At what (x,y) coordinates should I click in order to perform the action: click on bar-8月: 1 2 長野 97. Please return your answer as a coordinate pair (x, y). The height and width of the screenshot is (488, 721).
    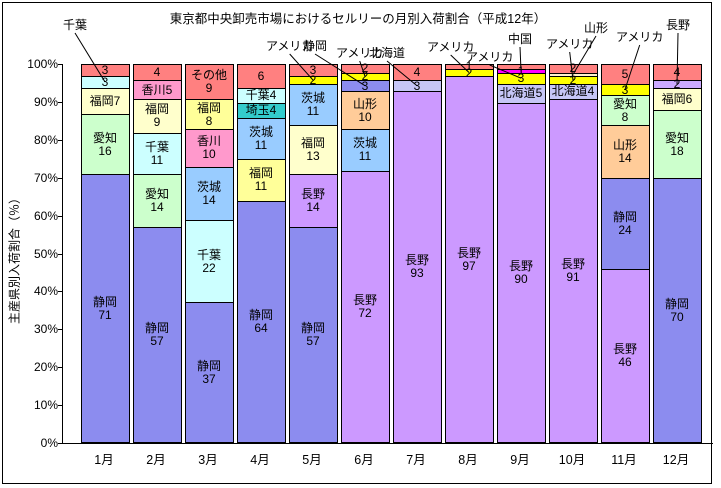
    Looking at the image, I should click on (469, 251).